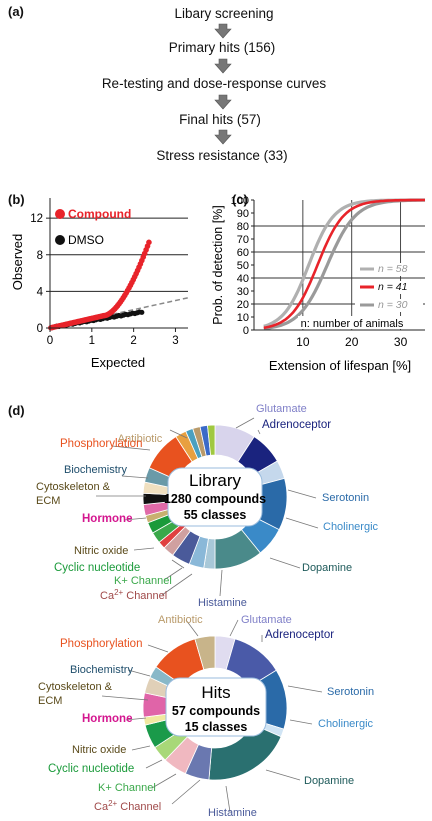  What do you see at coordinates (91, 769) in the screenshot?
I see `hits-label-cyclic: Cyclic nucleotide` at bounding box center [91, 769].